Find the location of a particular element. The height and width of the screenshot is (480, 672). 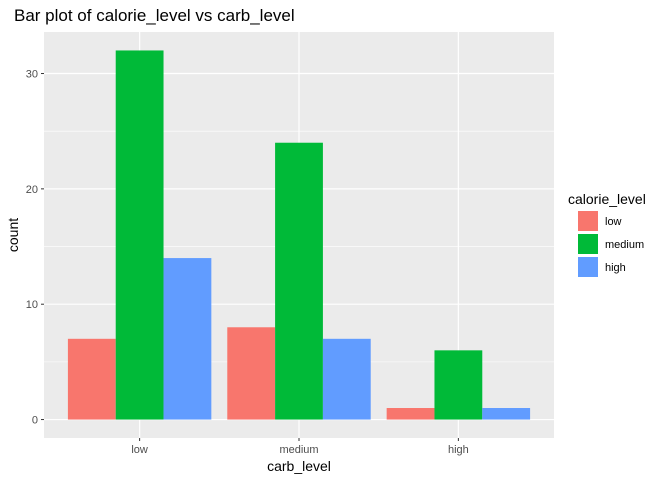

bar-low-high is located at coordinates (187, 339).